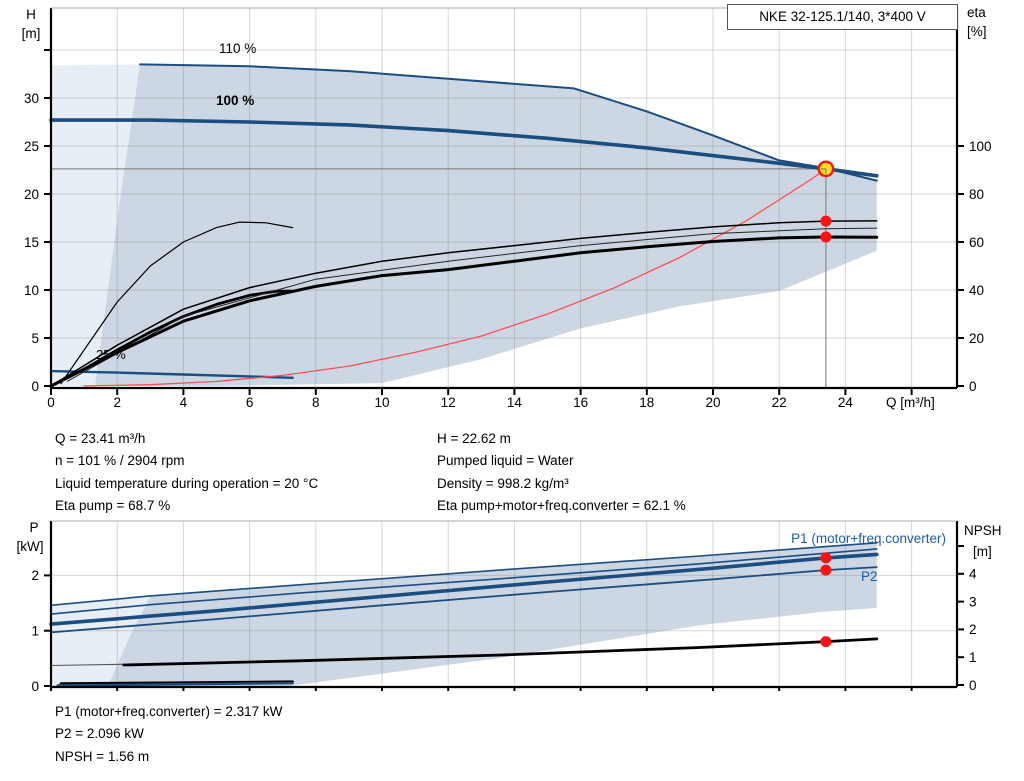 This screenshot has height=781, width=1024. I want to click on p1-110-curve, so click(464, 574).